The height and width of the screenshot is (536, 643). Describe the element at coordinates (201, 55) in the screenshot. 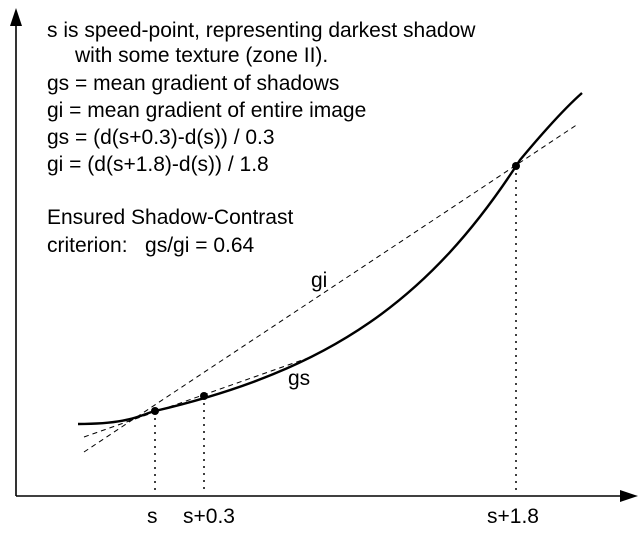

I see `annotation-line-2: with some texture (zone II).` at that location.